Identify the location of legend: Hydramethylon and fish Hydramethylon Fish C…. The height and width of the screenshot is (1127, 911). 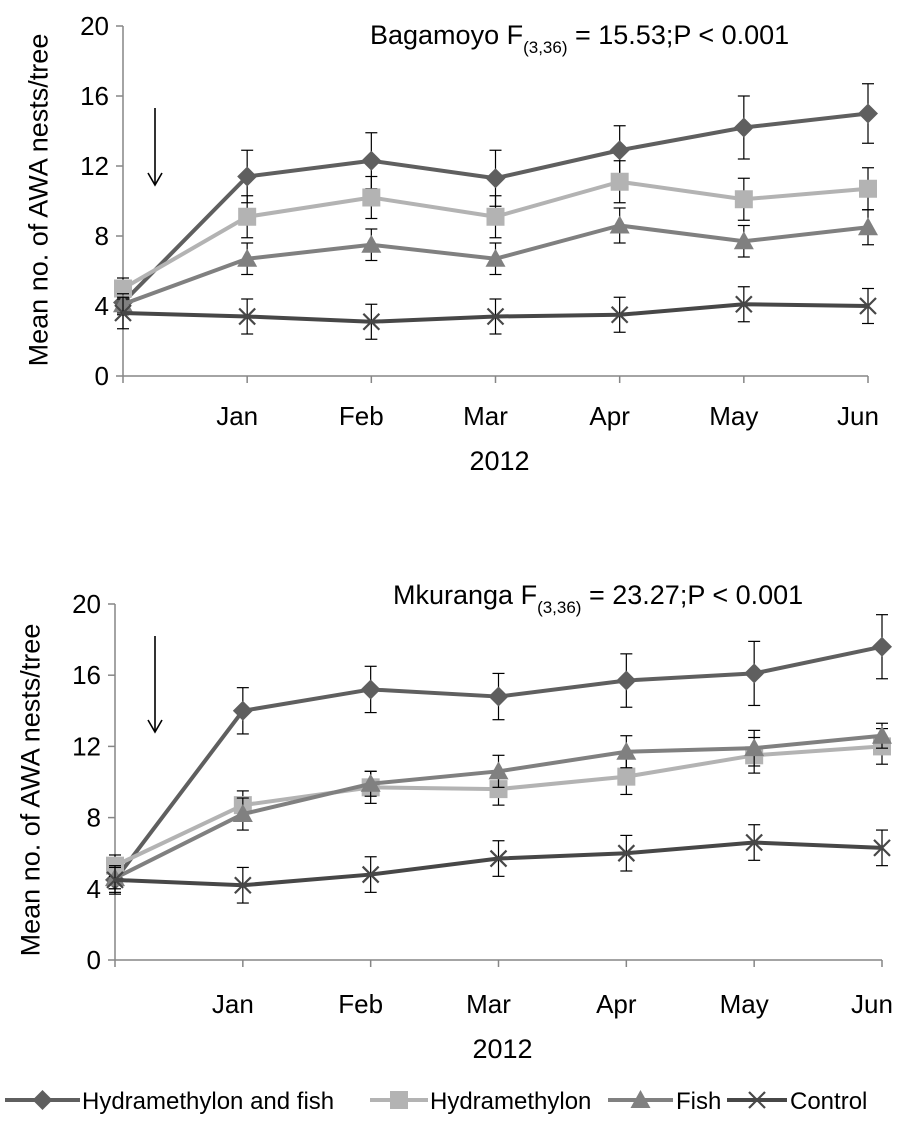
(436, 1101).